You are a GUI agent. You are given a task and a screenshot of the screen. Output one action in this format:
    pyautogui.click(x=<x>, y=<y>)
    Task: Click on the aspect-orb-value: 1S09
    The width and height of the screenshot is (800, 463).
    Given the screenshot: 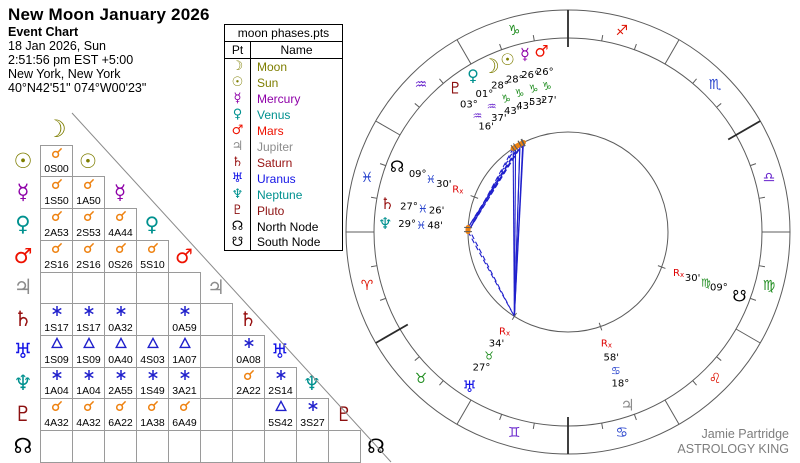 What is the action you would take?
    pyautogui.click(x=56, y=359)
    